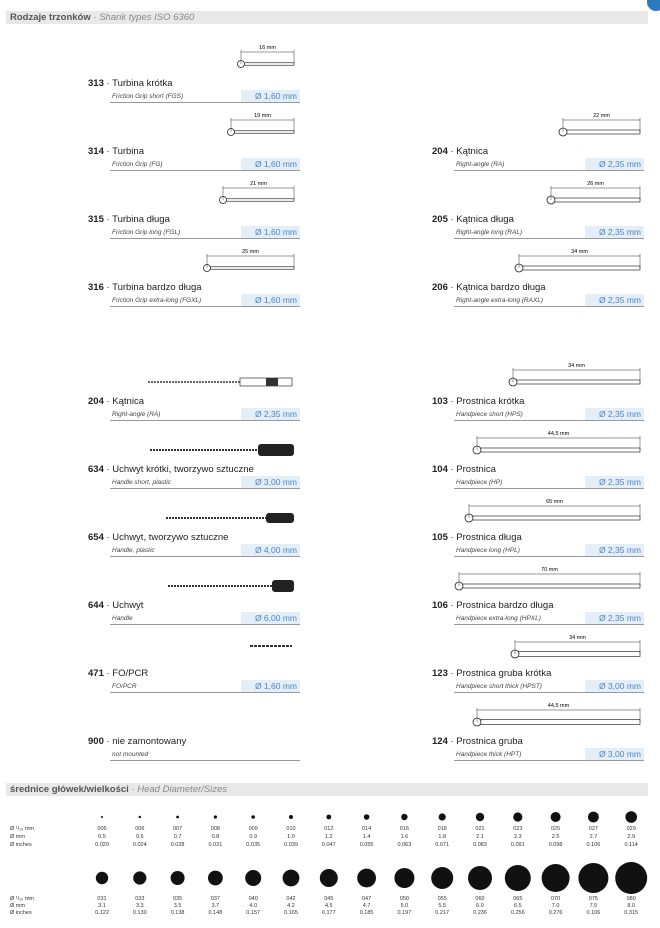 Image resolution: width=660 pixels, height=928 pixels. I want to click on size-cell: 0.5, so click(102, 837).